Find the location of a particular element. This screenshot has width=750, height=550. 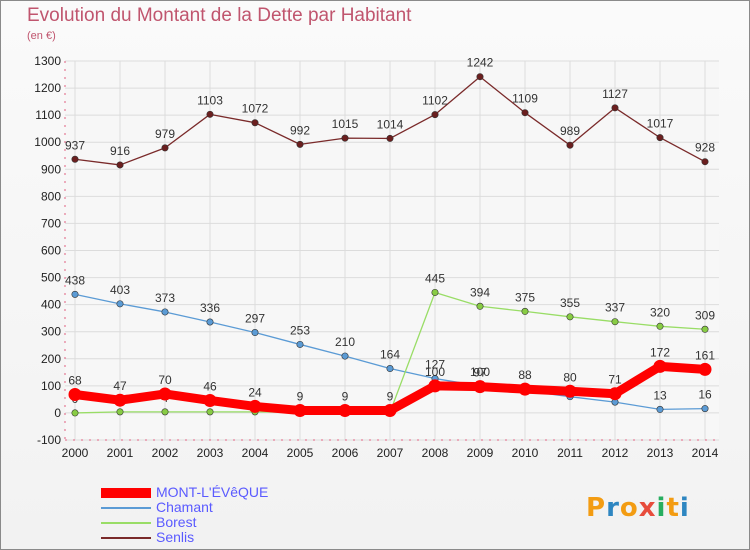

data-label-borest: 394 is located at coordinates (480, 292).